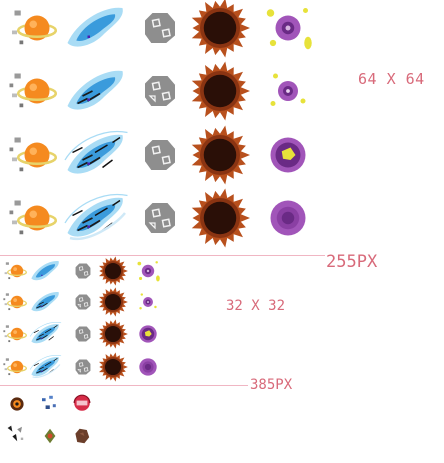 This screenshot has width=444, height=463. I want to click on size-label-385: 385PX, so click(271, 385).